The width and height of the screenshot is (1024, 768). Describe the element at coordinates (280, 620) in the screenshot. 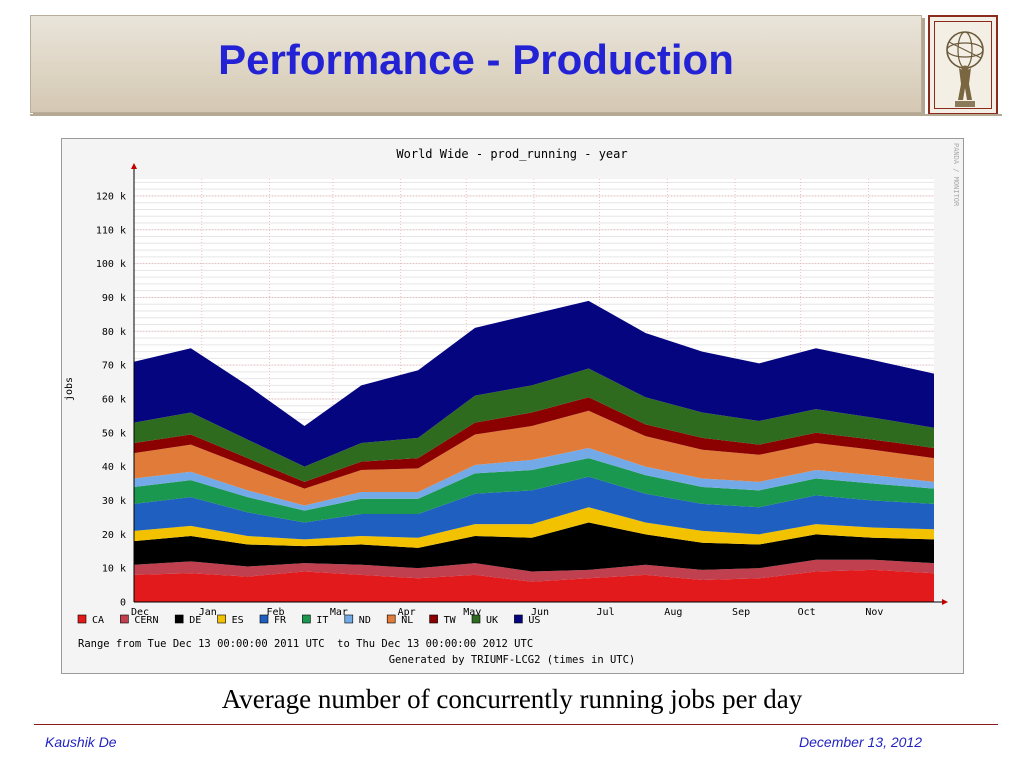

I see `legend-label-fr: FR` at that location.